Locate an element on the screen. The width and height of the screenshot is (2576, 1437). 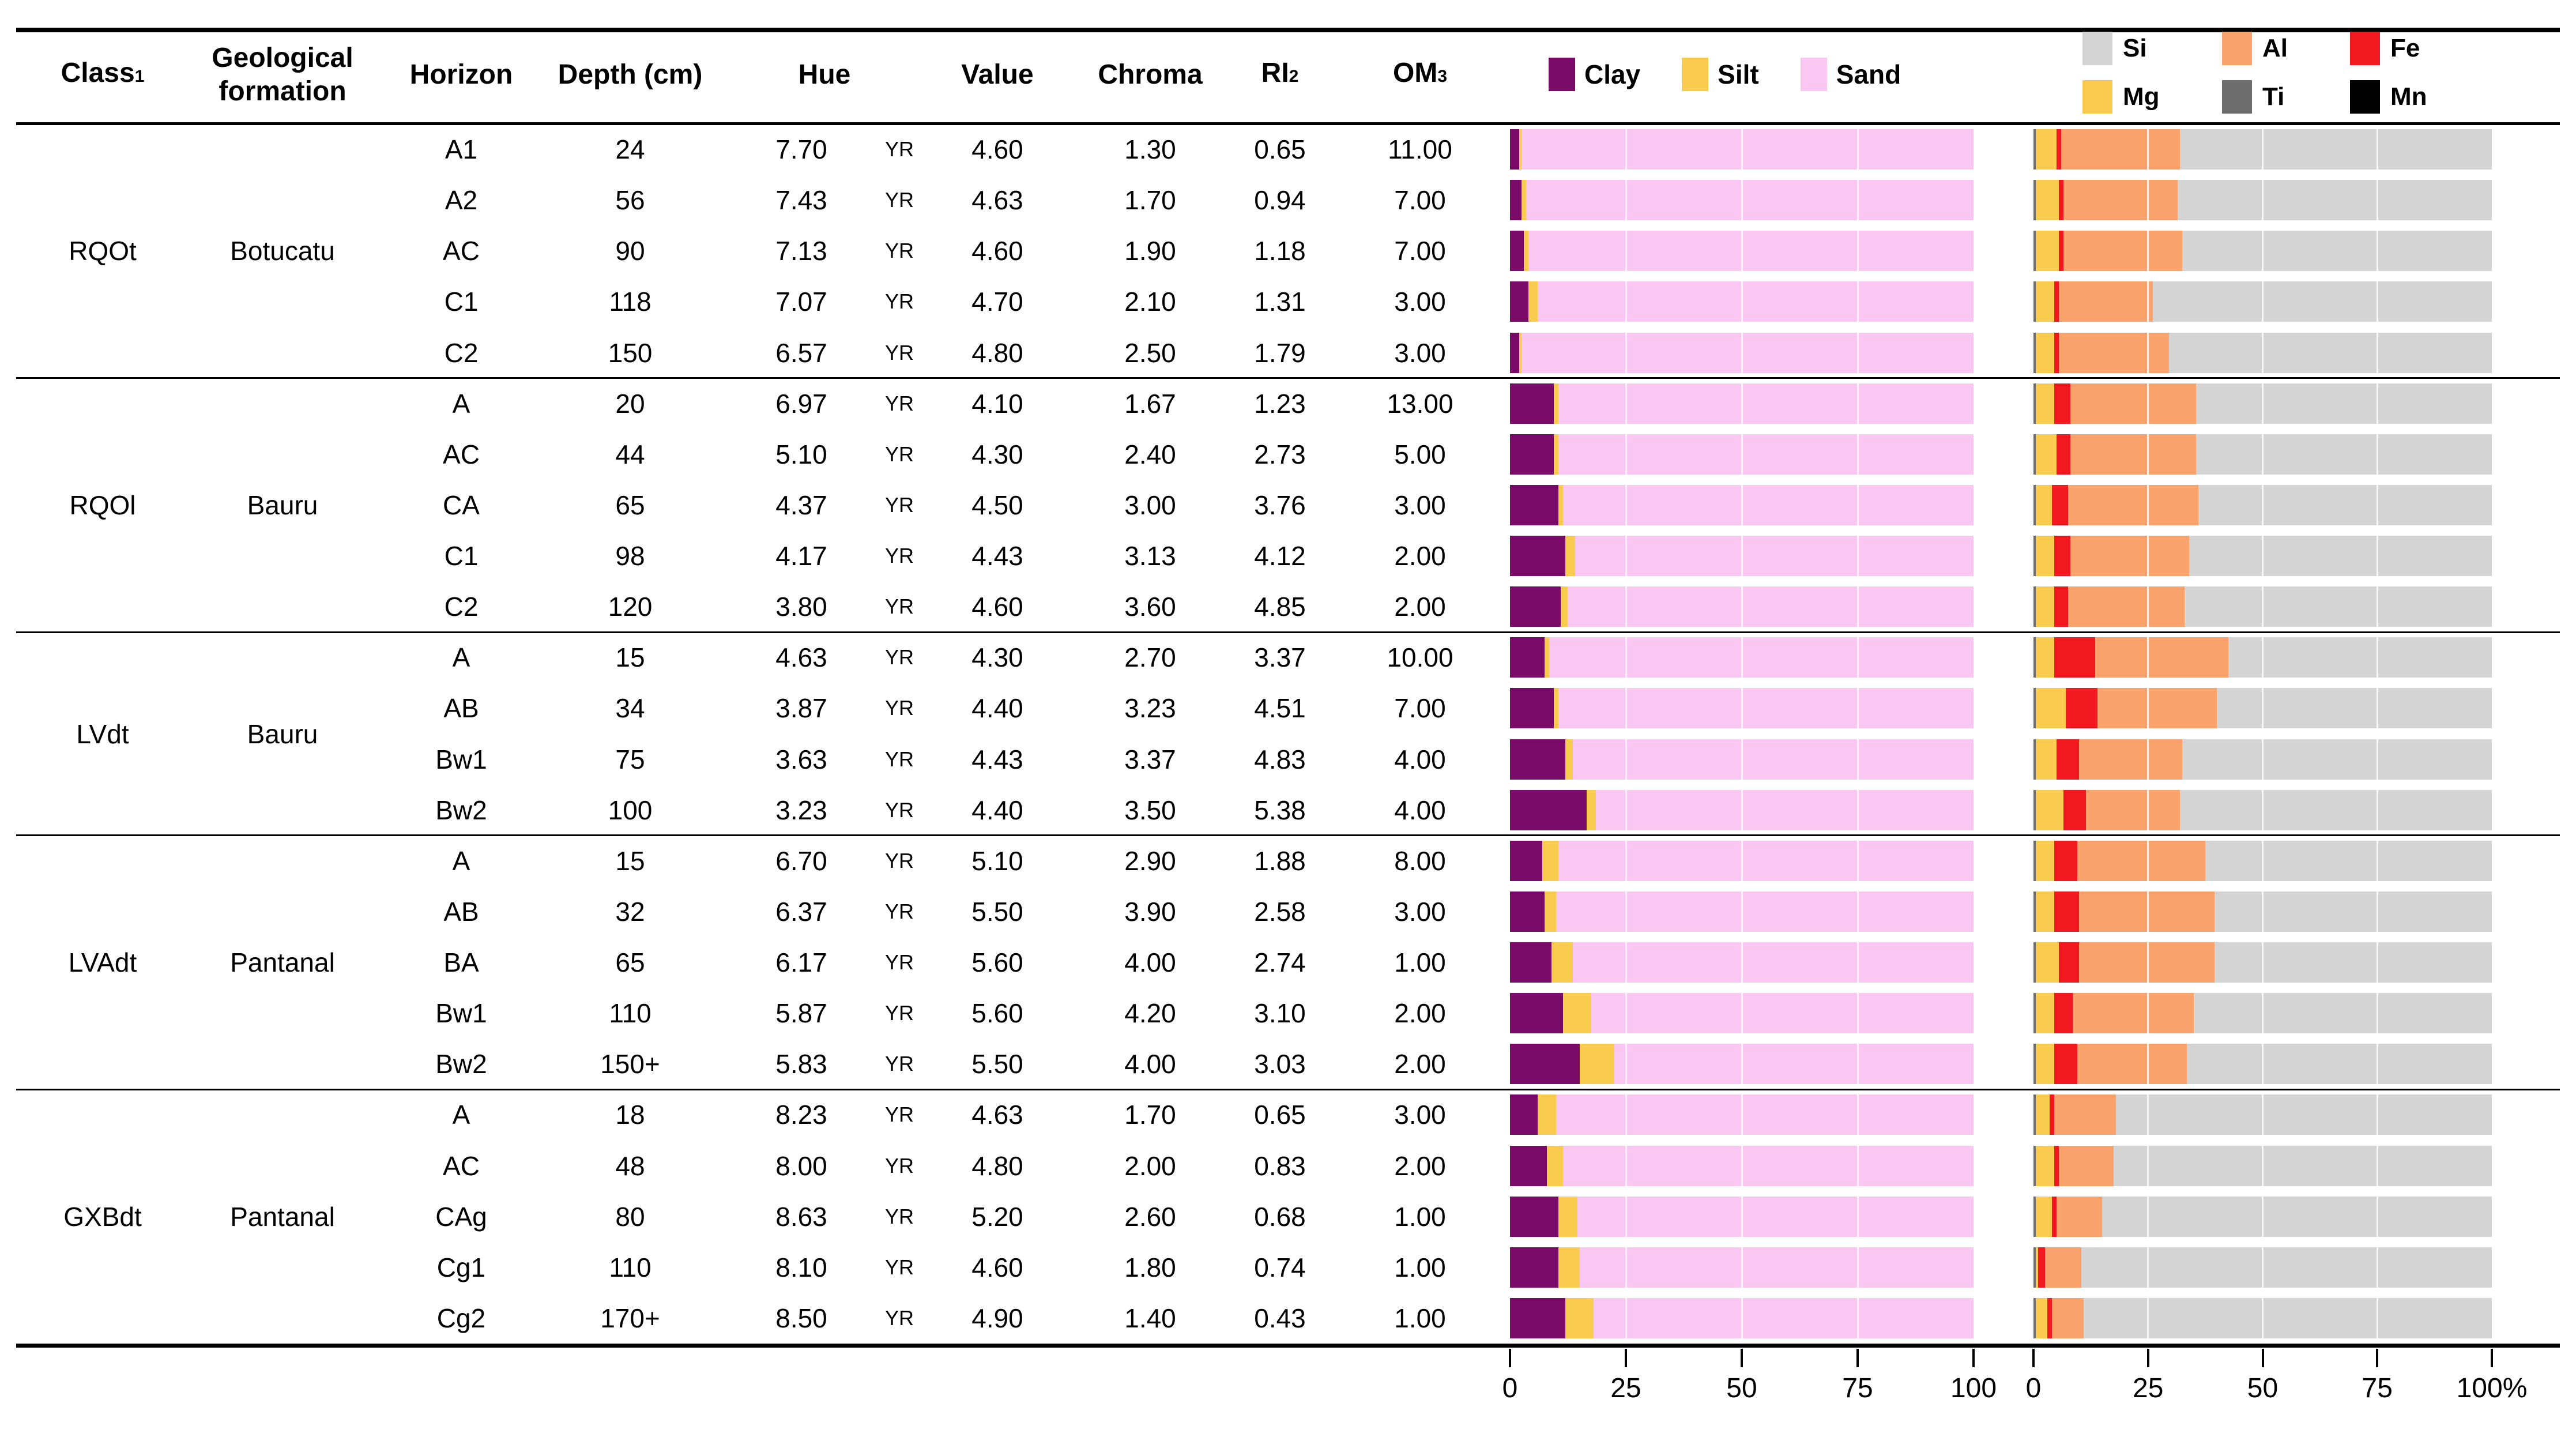
si-swatch-icon is located at coordinates (2097, 48).